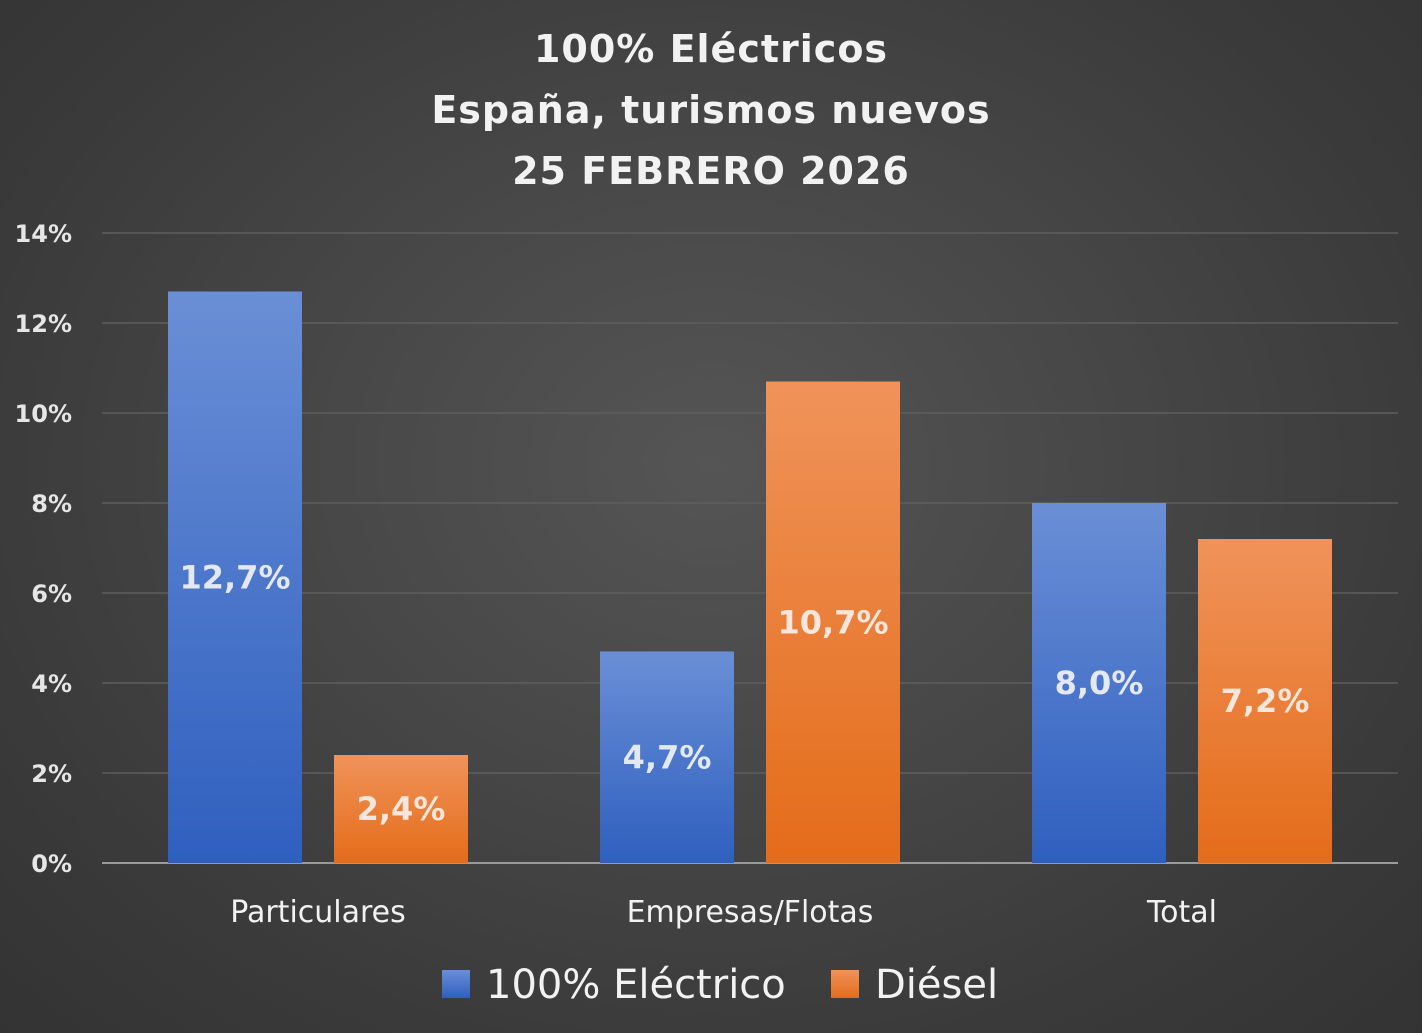 Image resolution: width=1422 pixels, height=1033 pixels. I want to click on x-axis-ticks: Particulares Empresas/Flotas Total, so click(723, 912).